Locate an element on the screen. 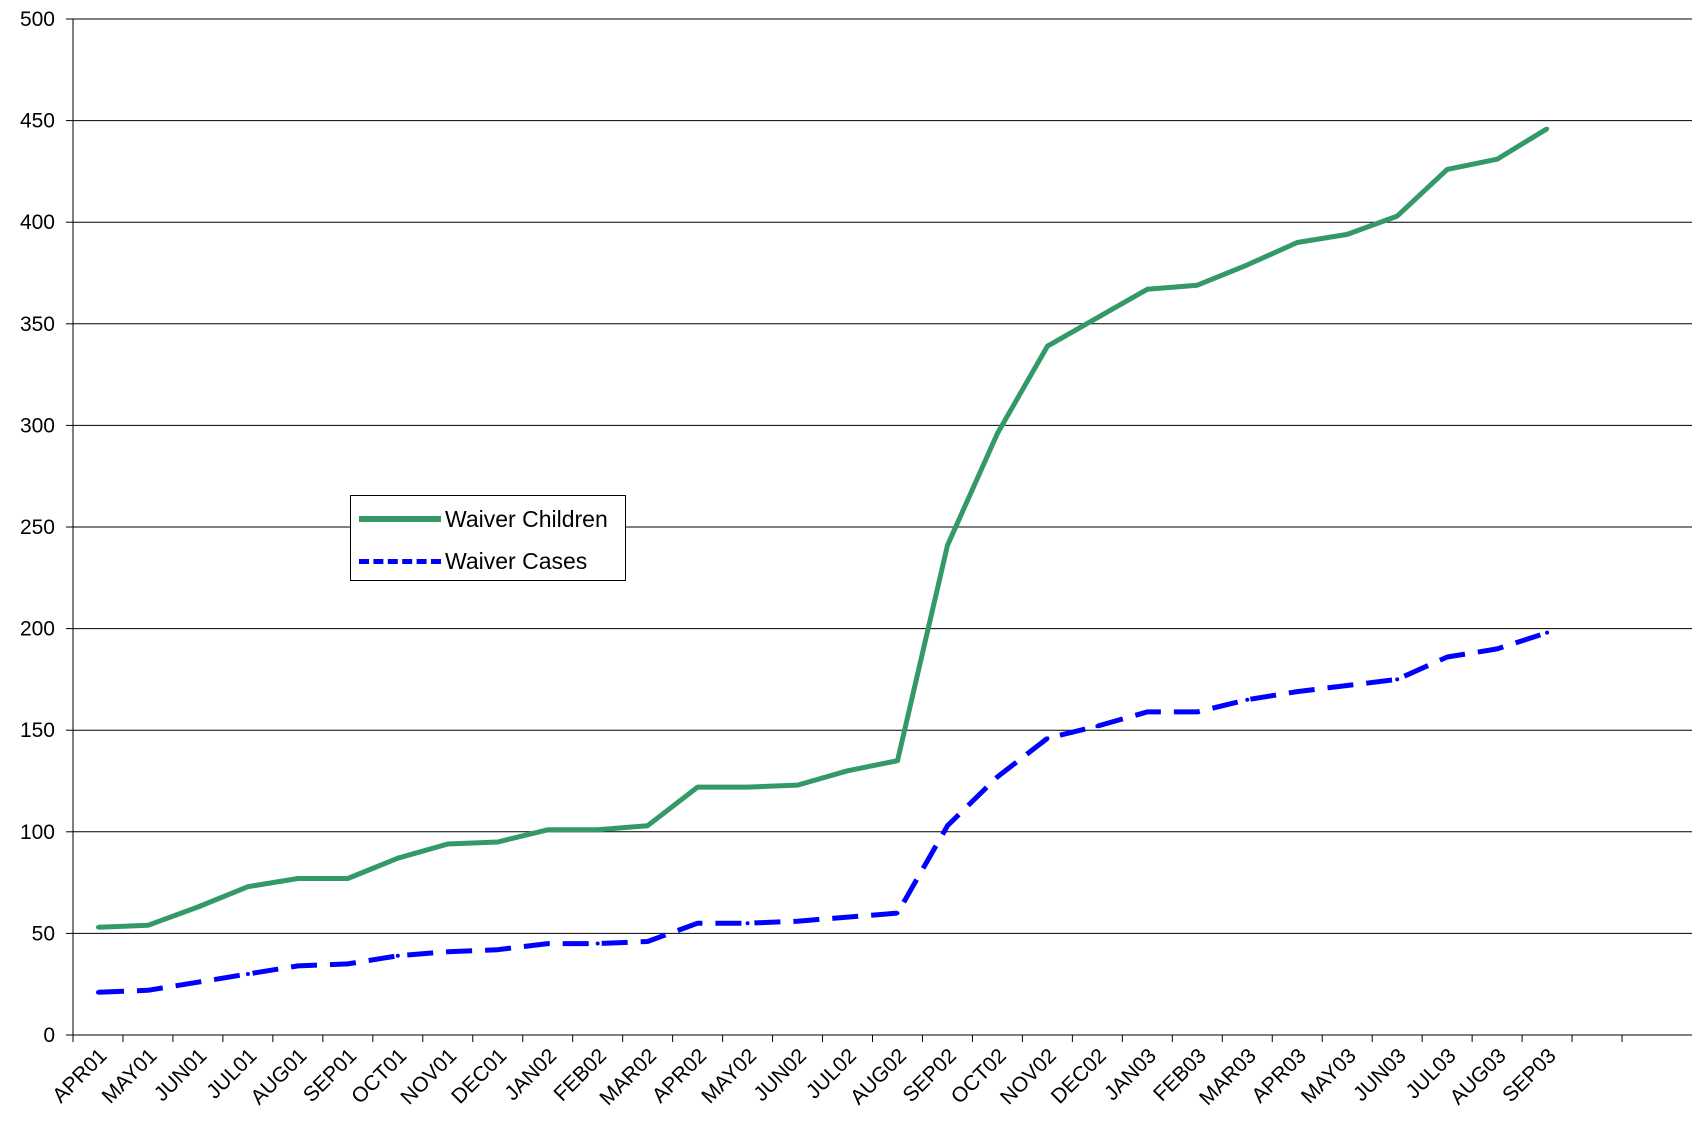 Image resolution: width=1692 pixels, height=1127 pixels. x-tick-label: MAR03 is located at coordinates (1228, 1077).